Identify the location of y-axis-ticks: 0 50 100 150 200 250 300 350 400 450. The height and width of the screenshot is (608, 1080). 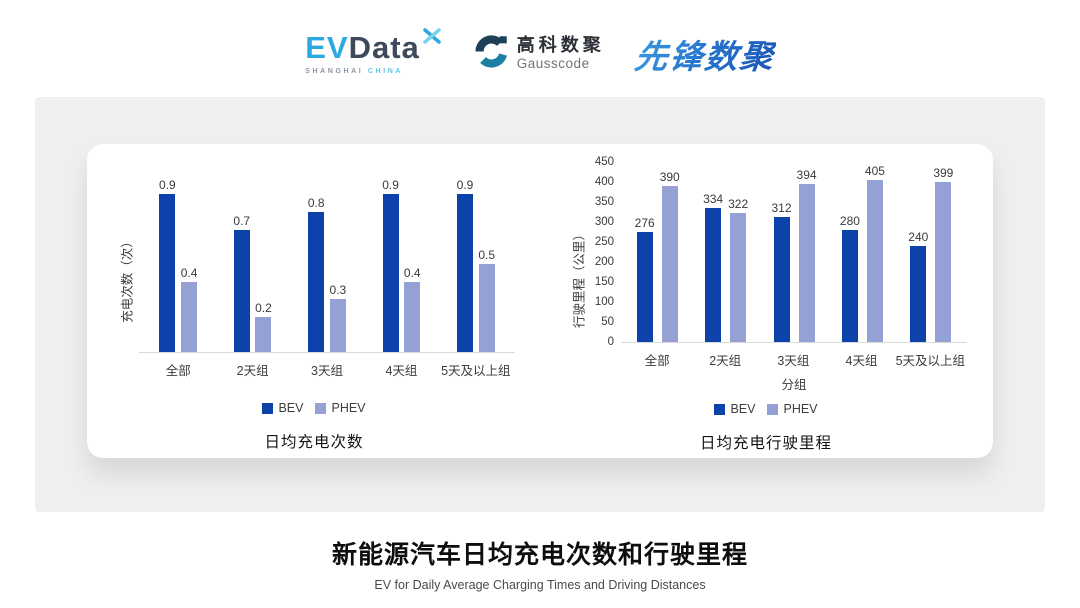
(606, 251).